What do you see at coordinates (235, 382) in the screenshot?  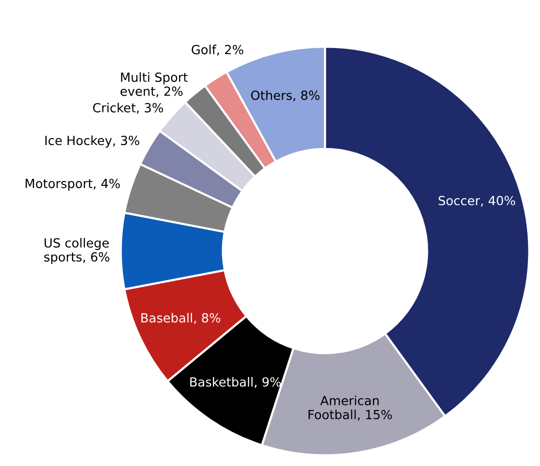 I see `slice-label: Basketball, 9%` at bounding box center [235, 382].